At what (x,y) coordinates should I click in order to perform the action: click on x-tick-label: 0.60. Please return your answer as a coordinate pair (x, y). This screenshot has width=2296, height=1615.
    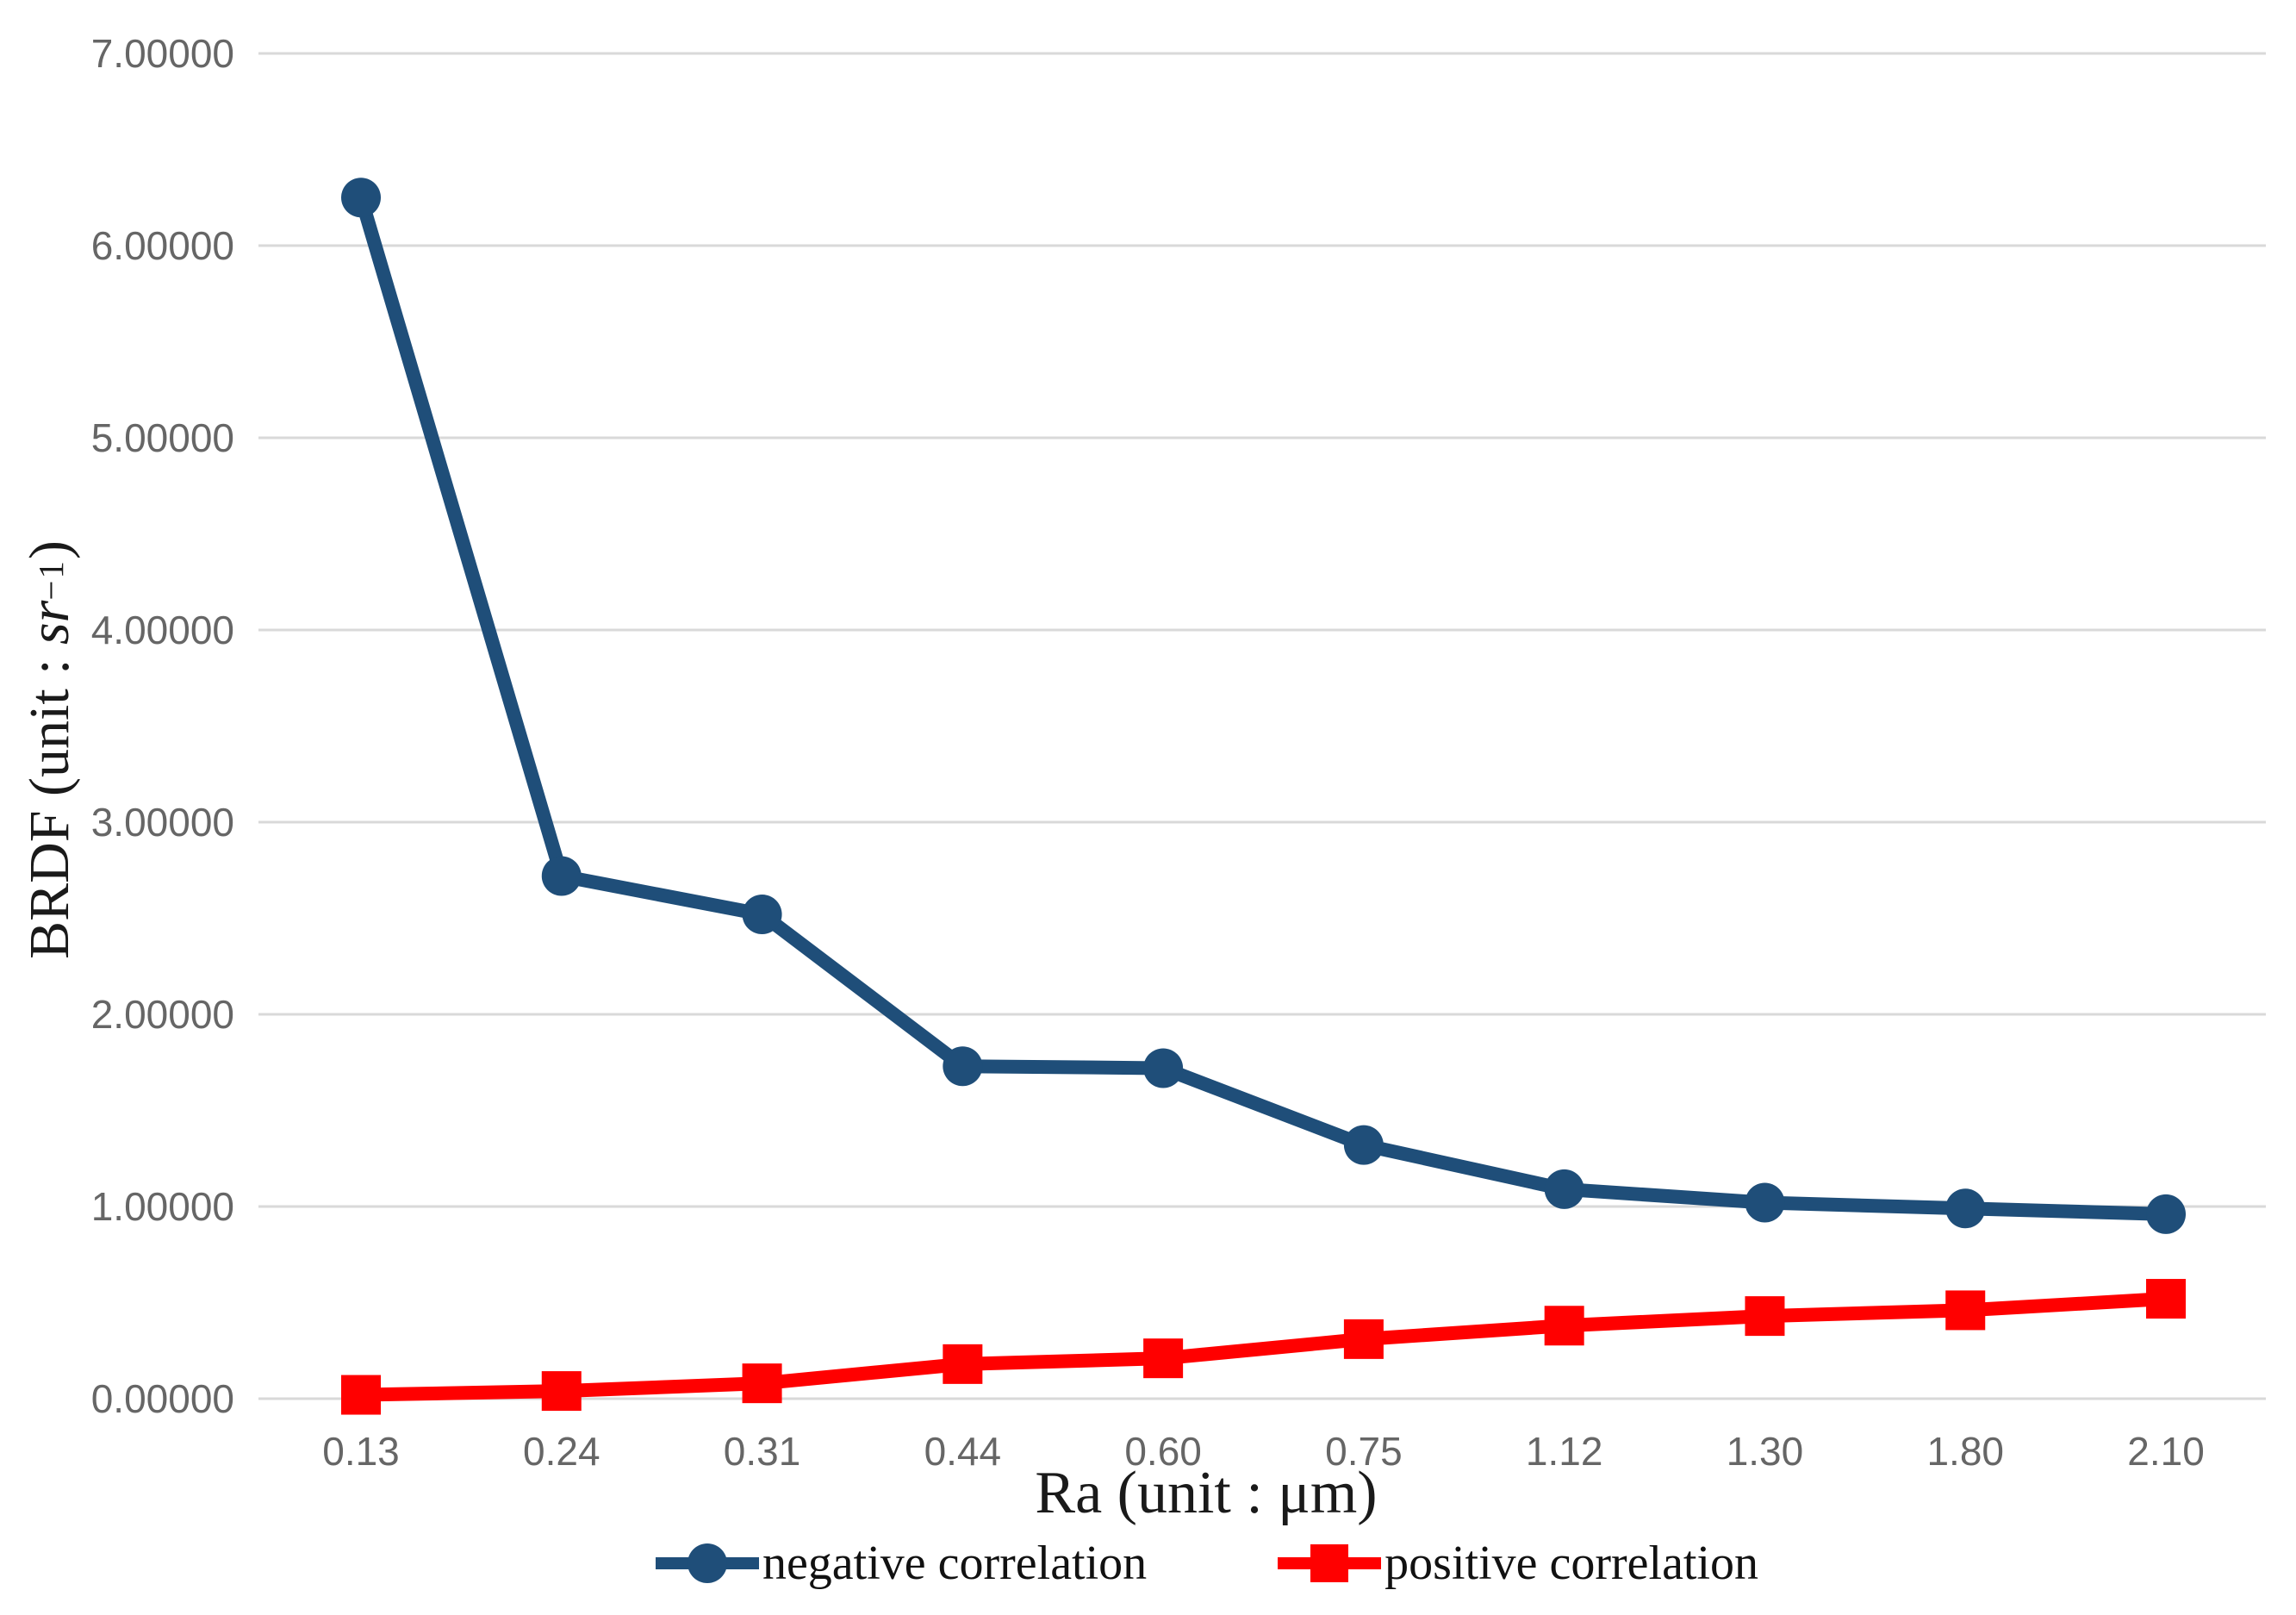
    Looking at the image, I should click on (1163, 1451).